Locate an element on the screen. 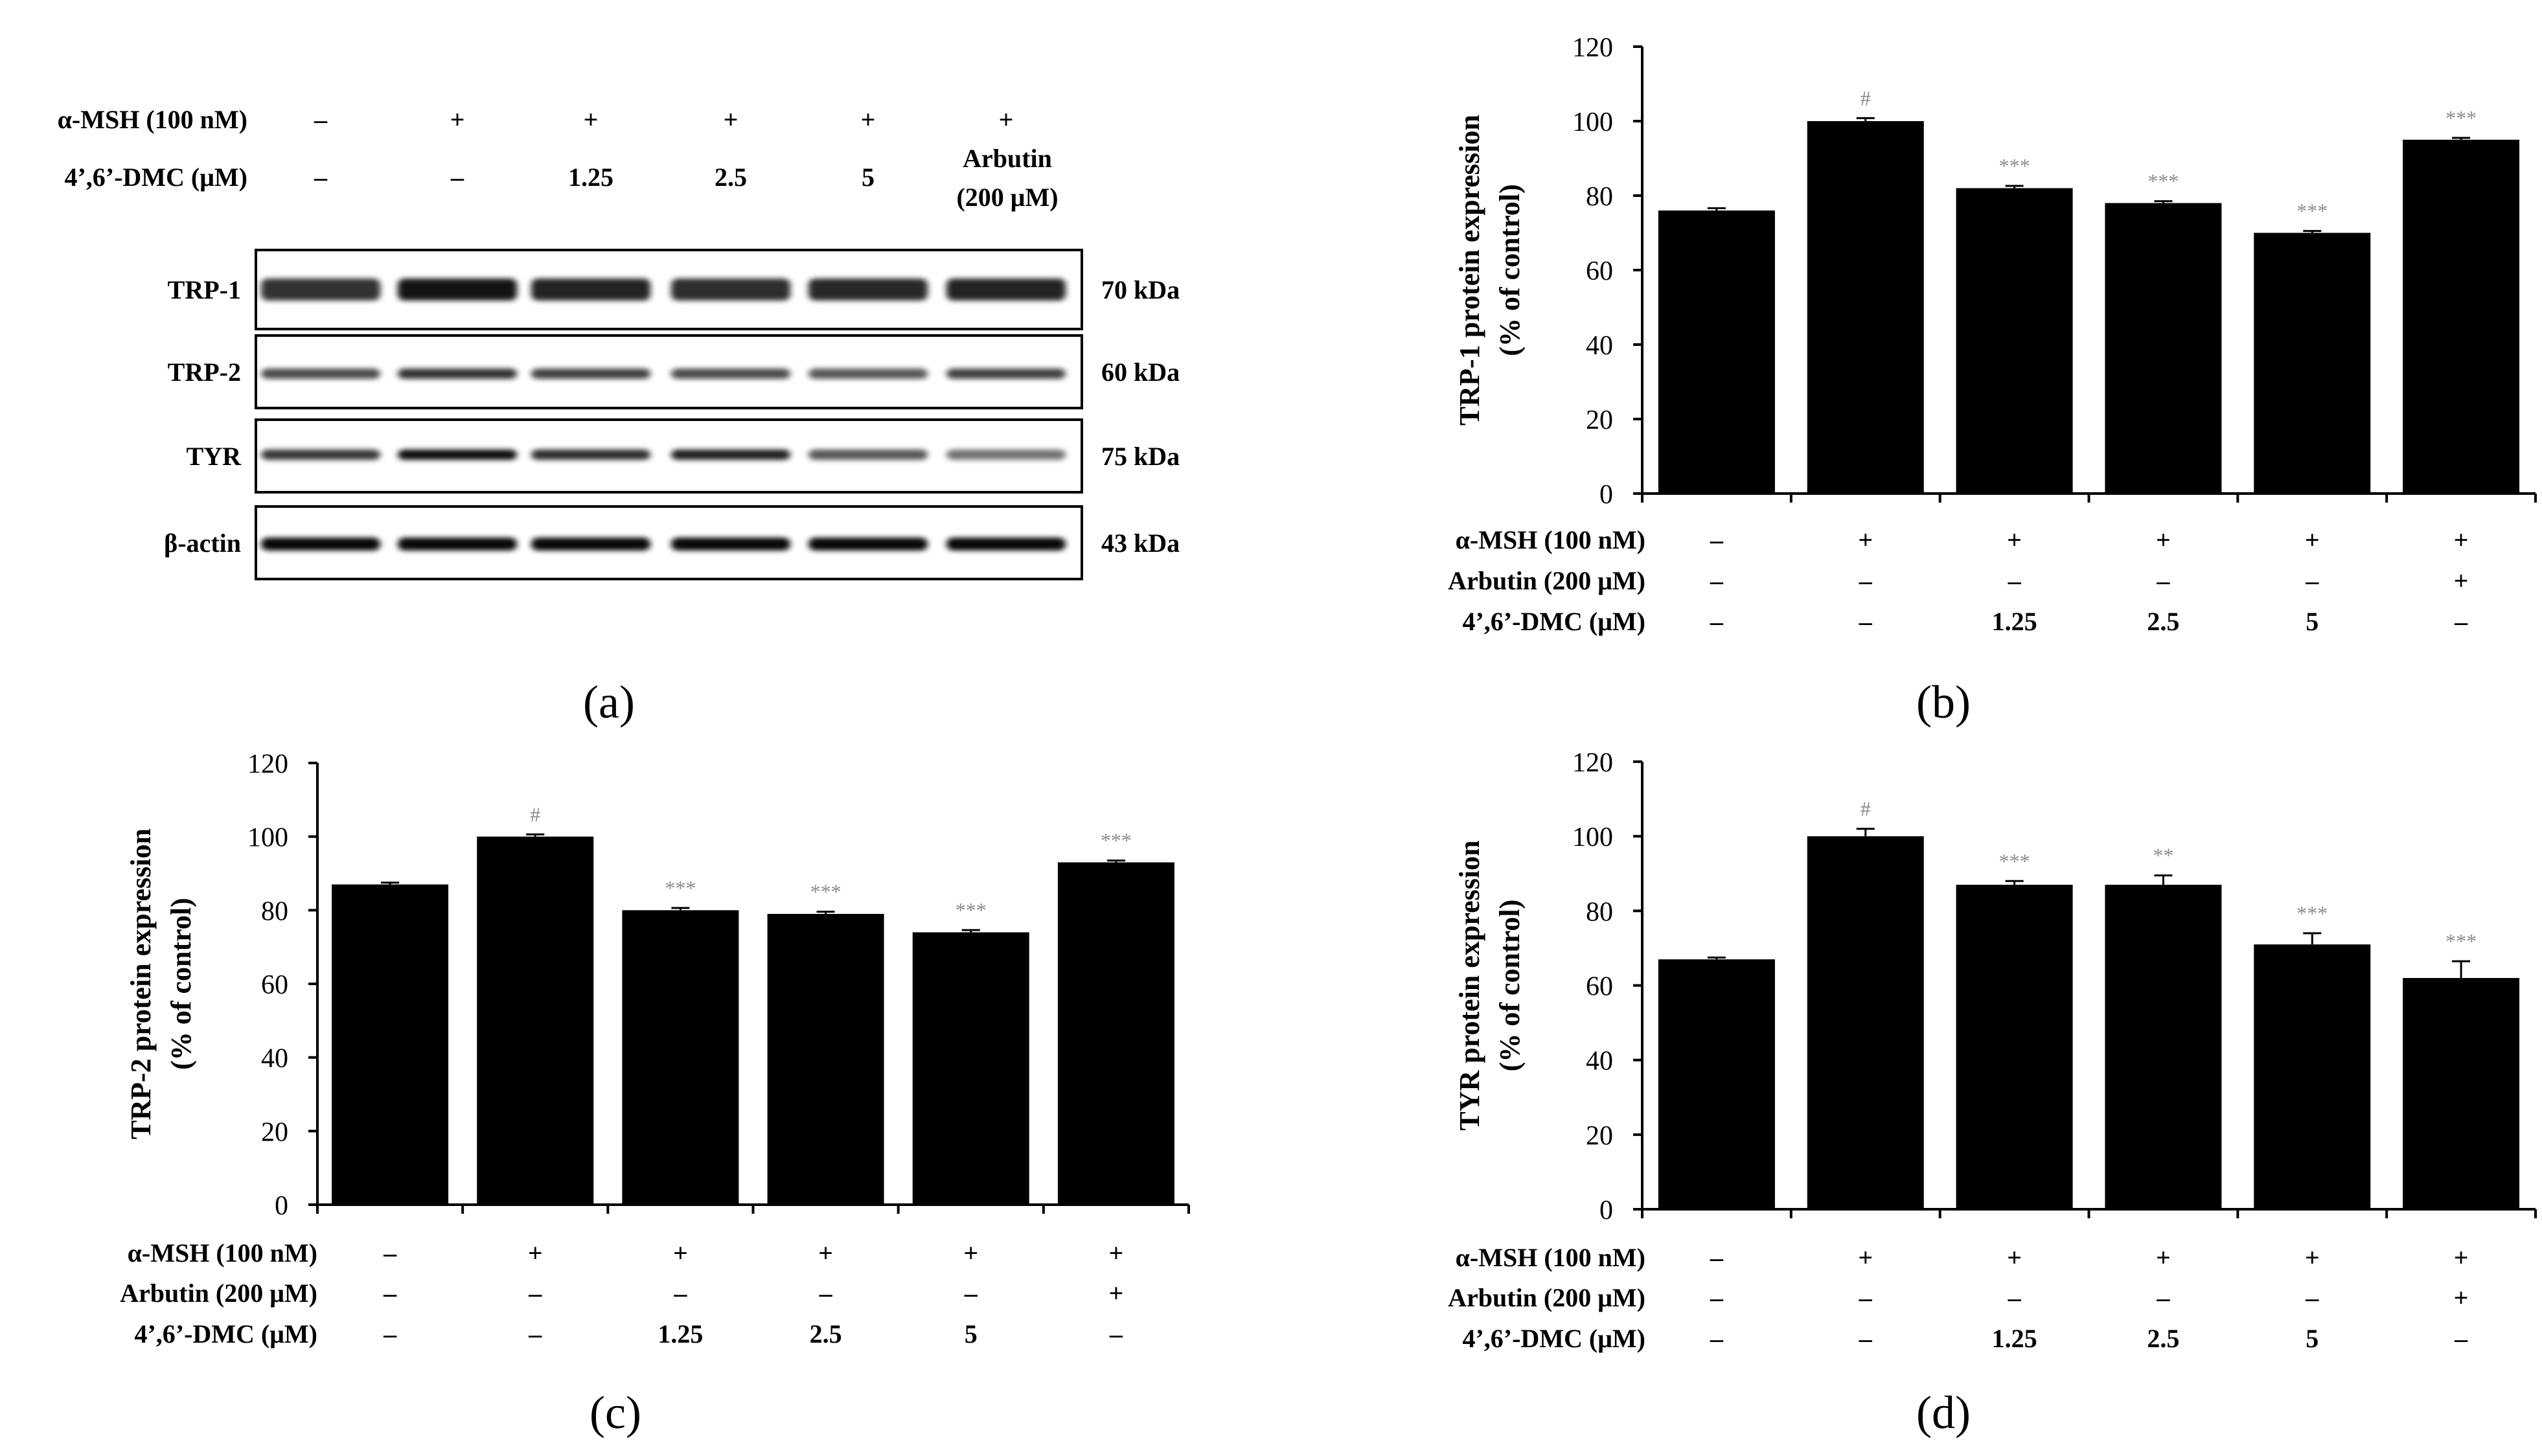 The image size is (2542, 1456). arbutin-label-line-1: Arbutin is located at coordinates (1008, 158).